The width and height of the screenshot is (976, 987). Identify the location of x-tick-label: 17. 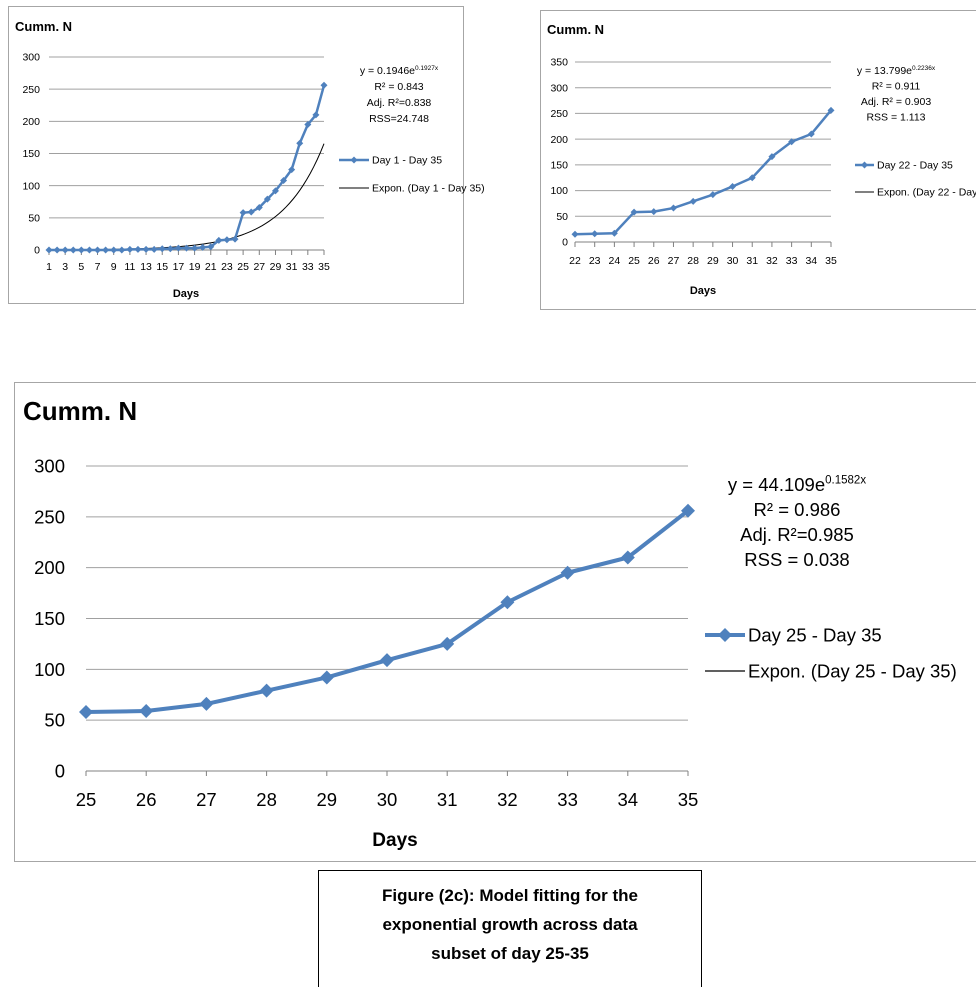
(179, 267).